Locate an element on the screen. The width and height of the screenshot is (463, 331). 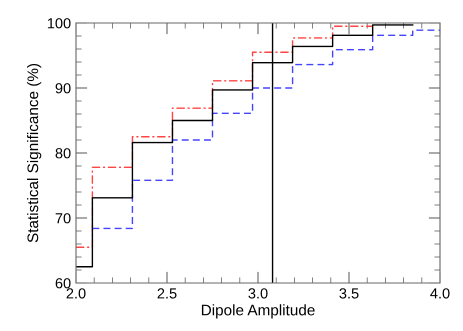
y-axis-title: Statistical Significance (%) is located at coordinates (34, 153).